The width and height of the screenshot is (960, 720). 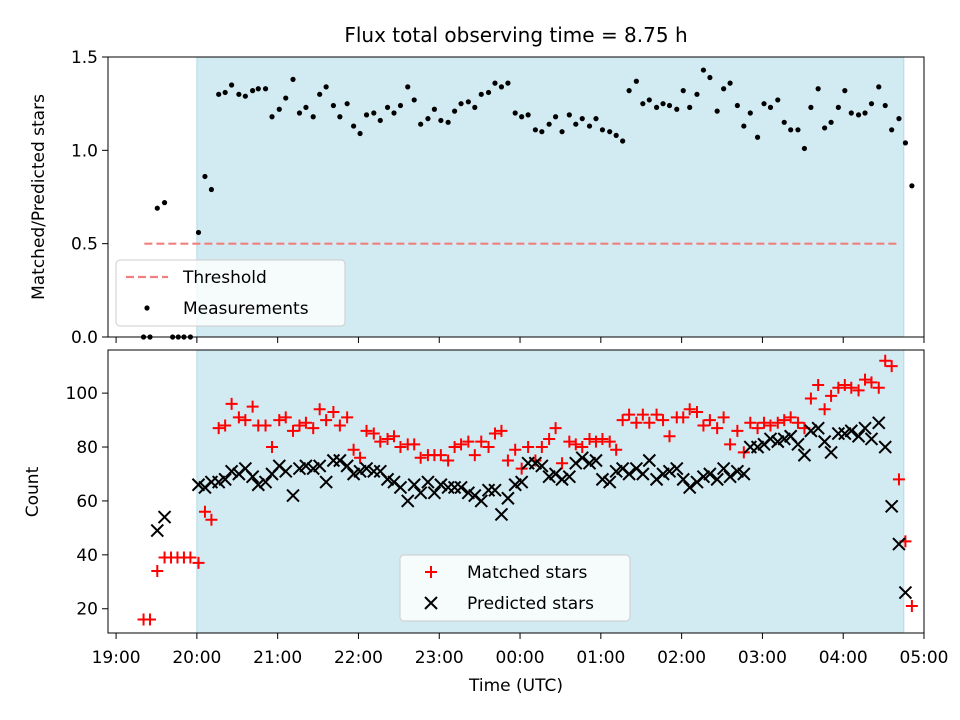 What do you see at coordinates (89, 198) in the screenshot?
I see `ratio-y-axis: 0.0 0.5 1.0 1.5` at bounding box center [89, 198].